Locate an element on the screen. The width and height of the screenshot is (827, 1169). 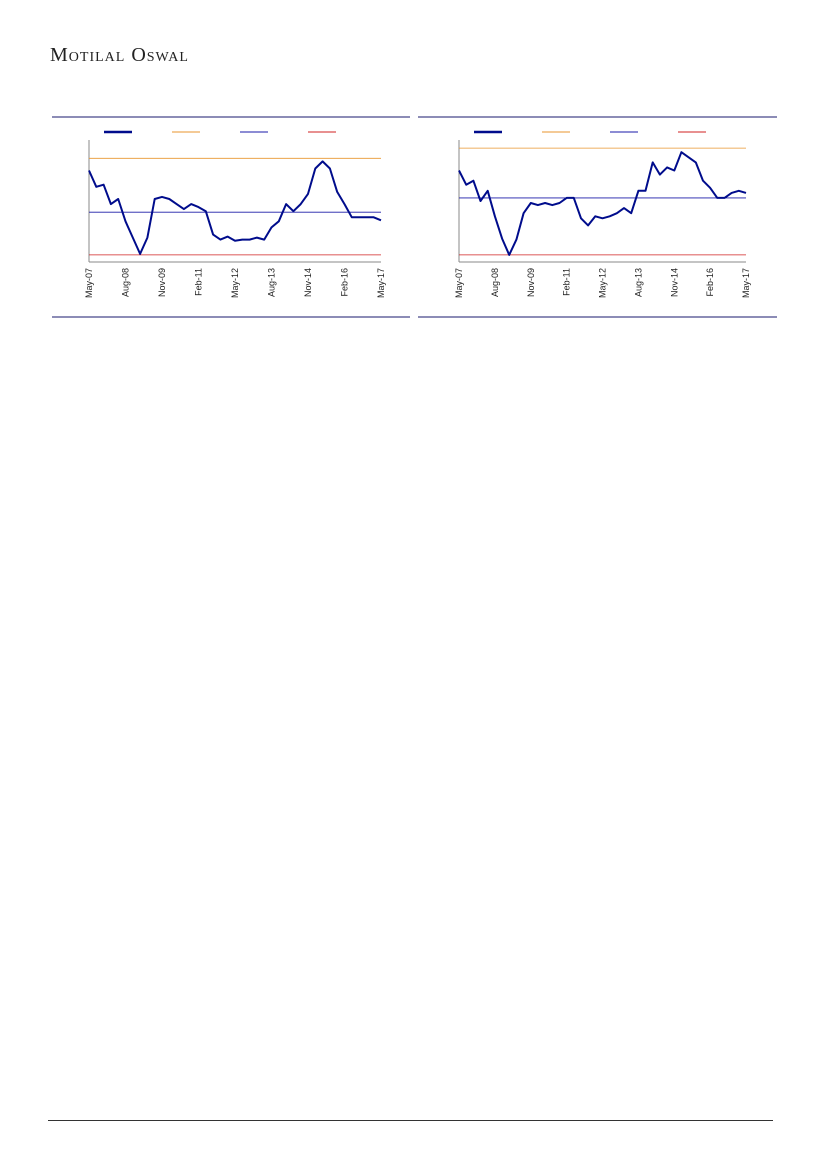
brand-logo: Motilal Oswal is located at coordinates (119, 55).